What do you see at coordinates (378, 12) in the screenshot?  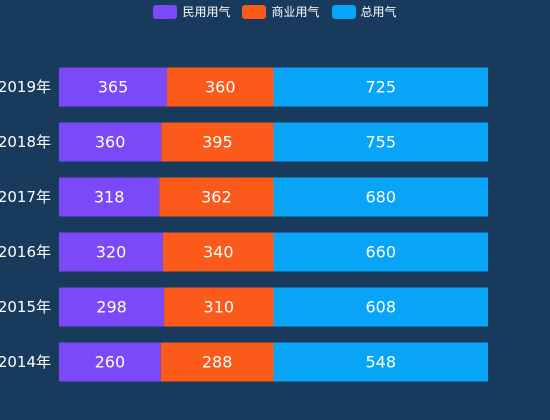 I see `legend-label-total: 总用气` at bounding box center [378, 12].